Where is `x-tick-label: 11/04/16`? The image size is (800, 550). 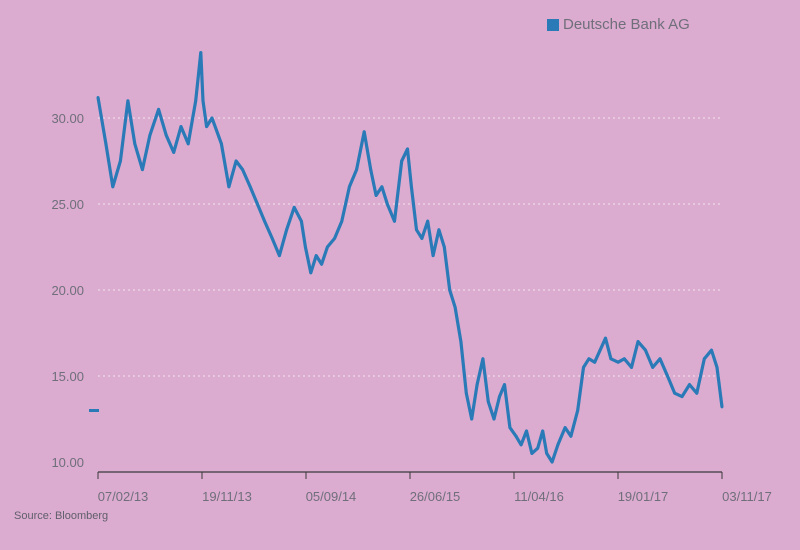
x-tick-label: 11/04/16 is located at coordinates (539, 496).